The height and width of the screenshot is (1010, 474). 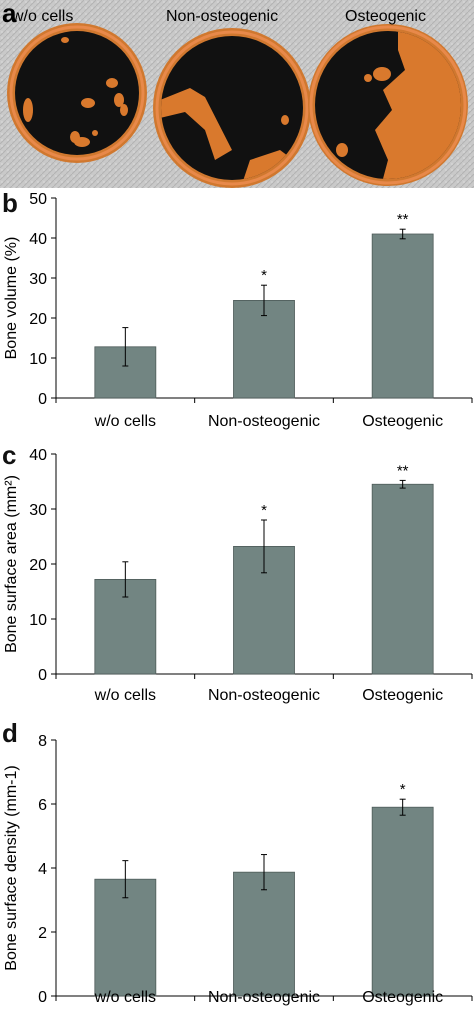 What do you see at coordinates (11, 298) in the screenshot?
I see `y-axis-label: Bone volume (%)` at bounding box center [11, 298].